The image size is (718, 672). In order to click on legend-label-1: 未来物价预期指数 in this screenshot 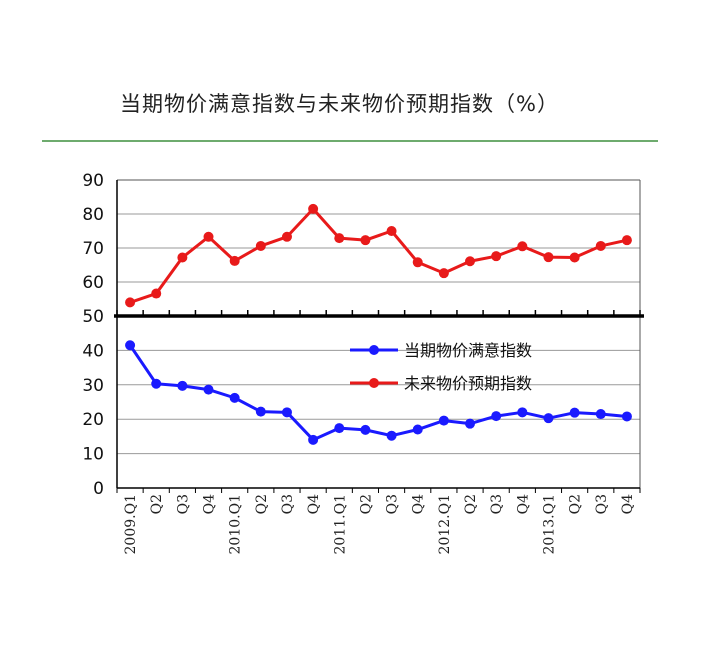, I will do `click(468, 383)`.